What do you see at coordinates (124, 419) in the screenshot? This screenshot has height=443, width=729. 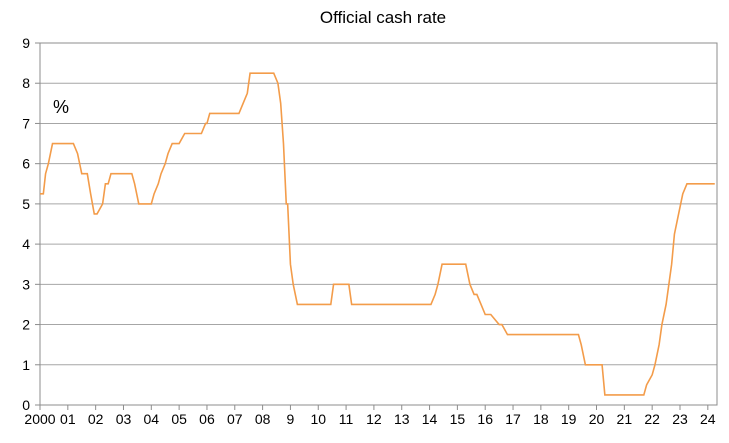 I see `x-tick-label: 03` at bounding box center [124, 419].